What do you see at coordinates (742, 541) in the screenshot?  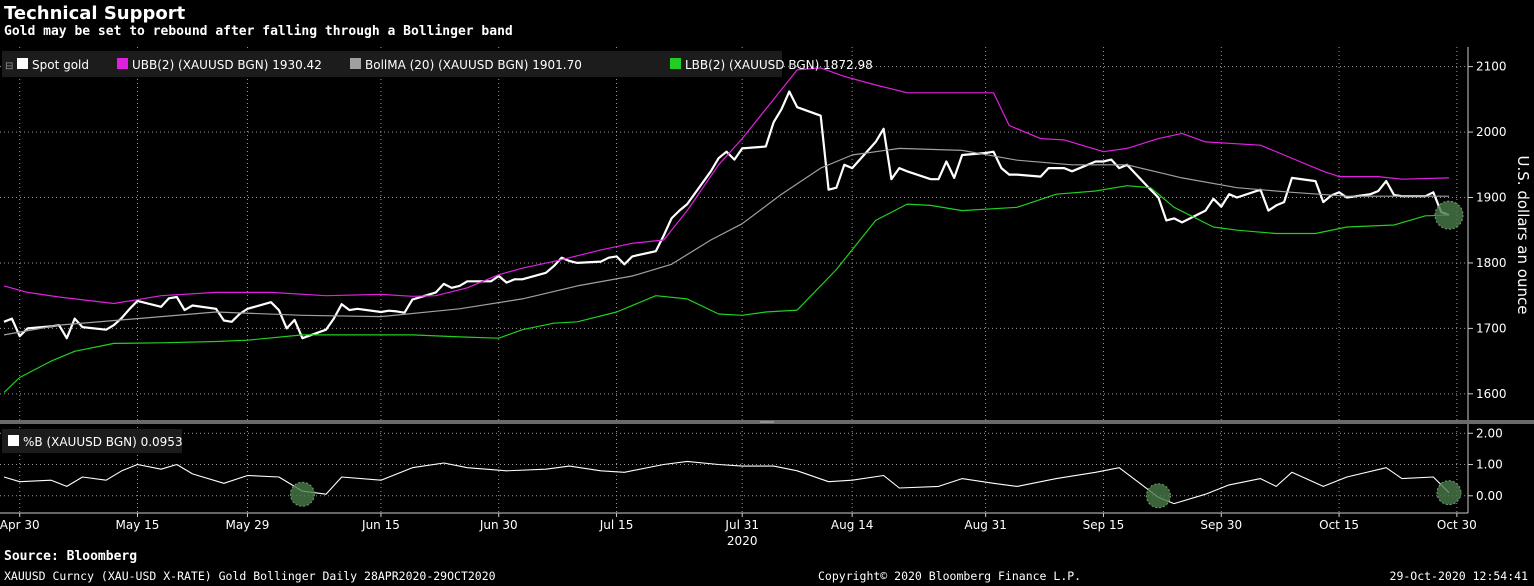 I see `x-year-label: 2020` at bounding box center [742, 541].